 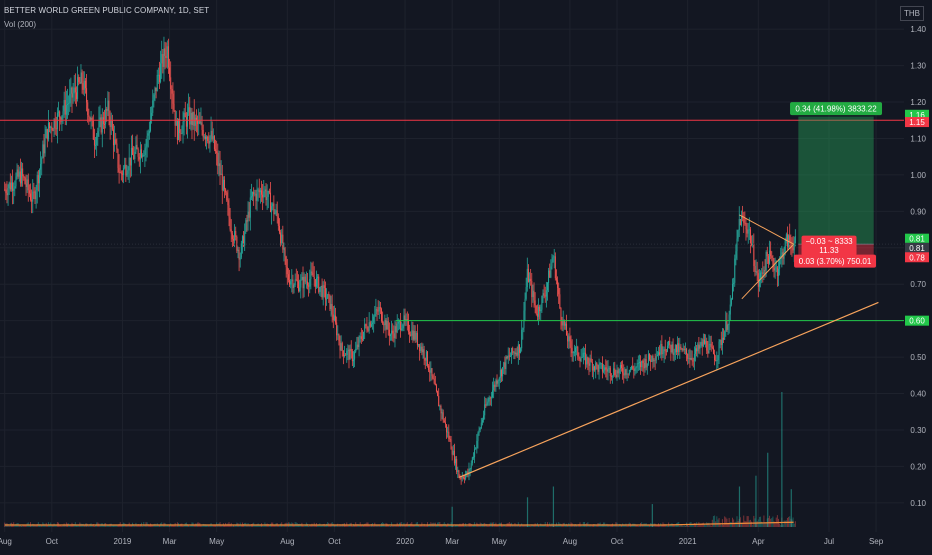 I want to click on triangle-upper-line, so click(x=766, y=229).